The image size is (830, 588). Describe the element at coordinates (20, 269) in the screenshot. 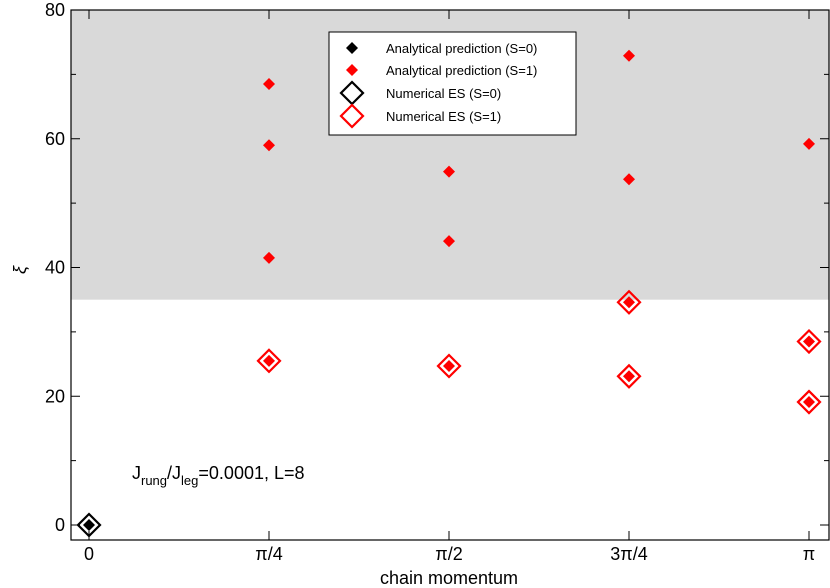

I see `y-axis-title: ξ` at that location.